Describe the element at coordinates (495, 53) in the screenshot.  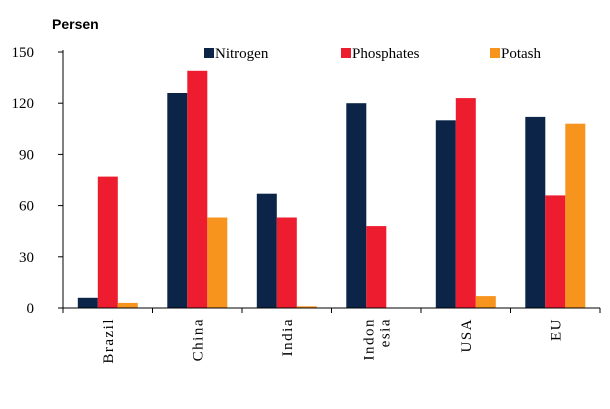
I see `legend-swatch-potash` at that location.